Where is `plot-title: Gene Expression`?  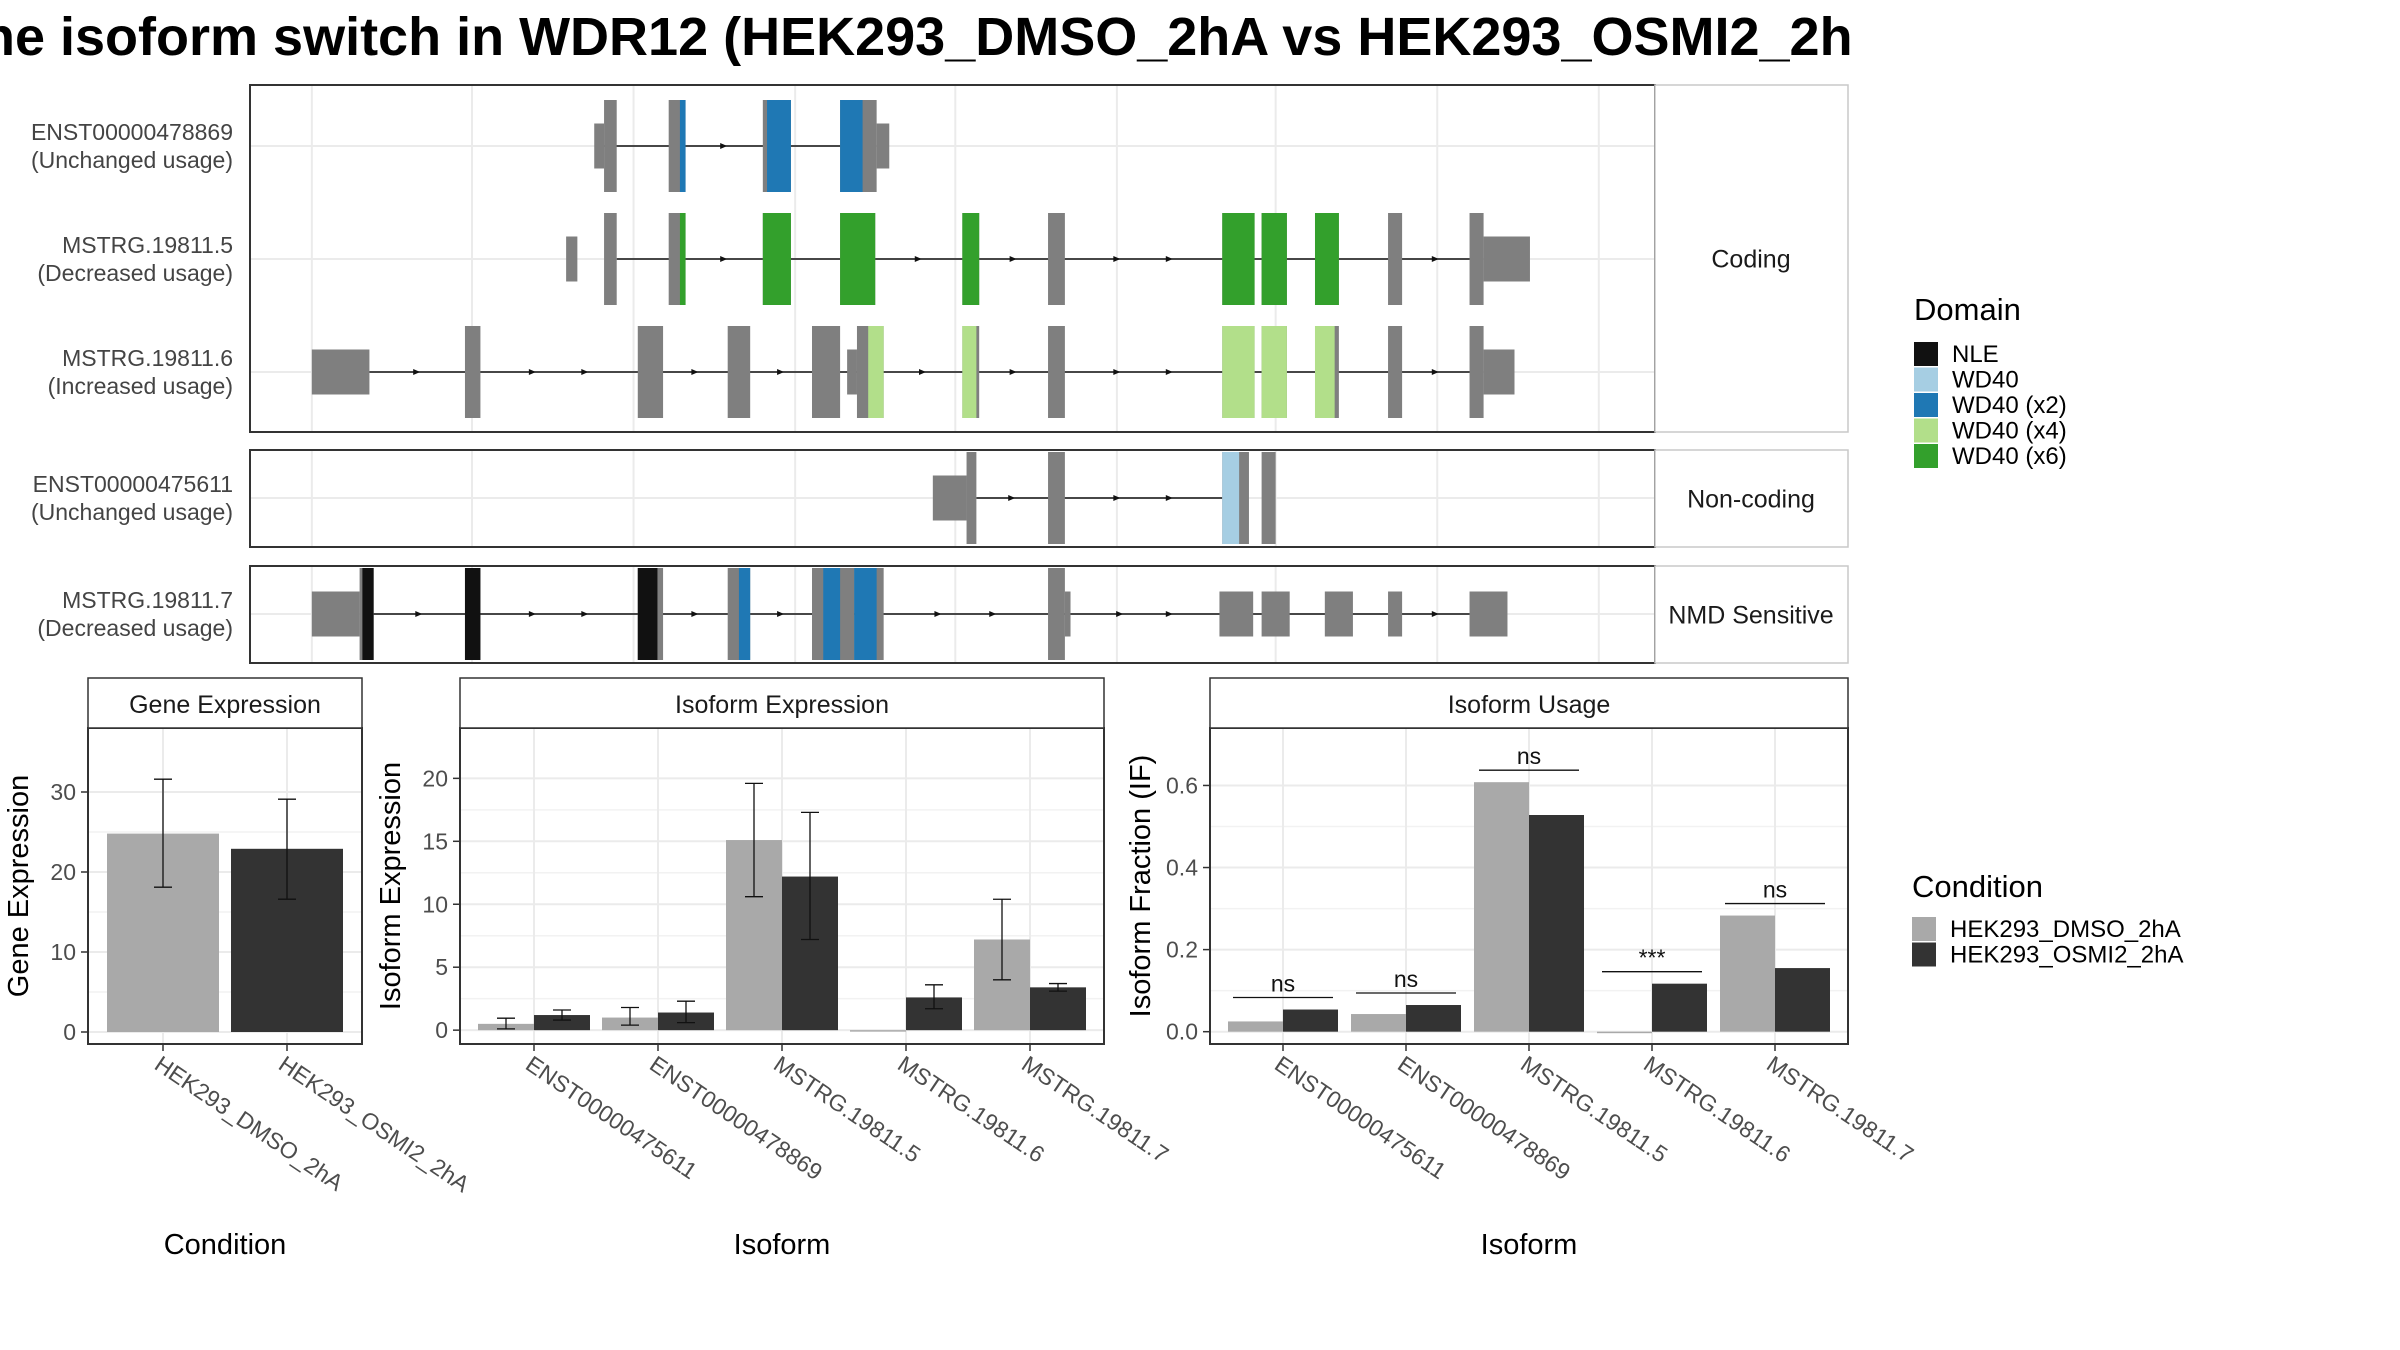
plot-title: Gene Expression is located at coordinates (225, 705).